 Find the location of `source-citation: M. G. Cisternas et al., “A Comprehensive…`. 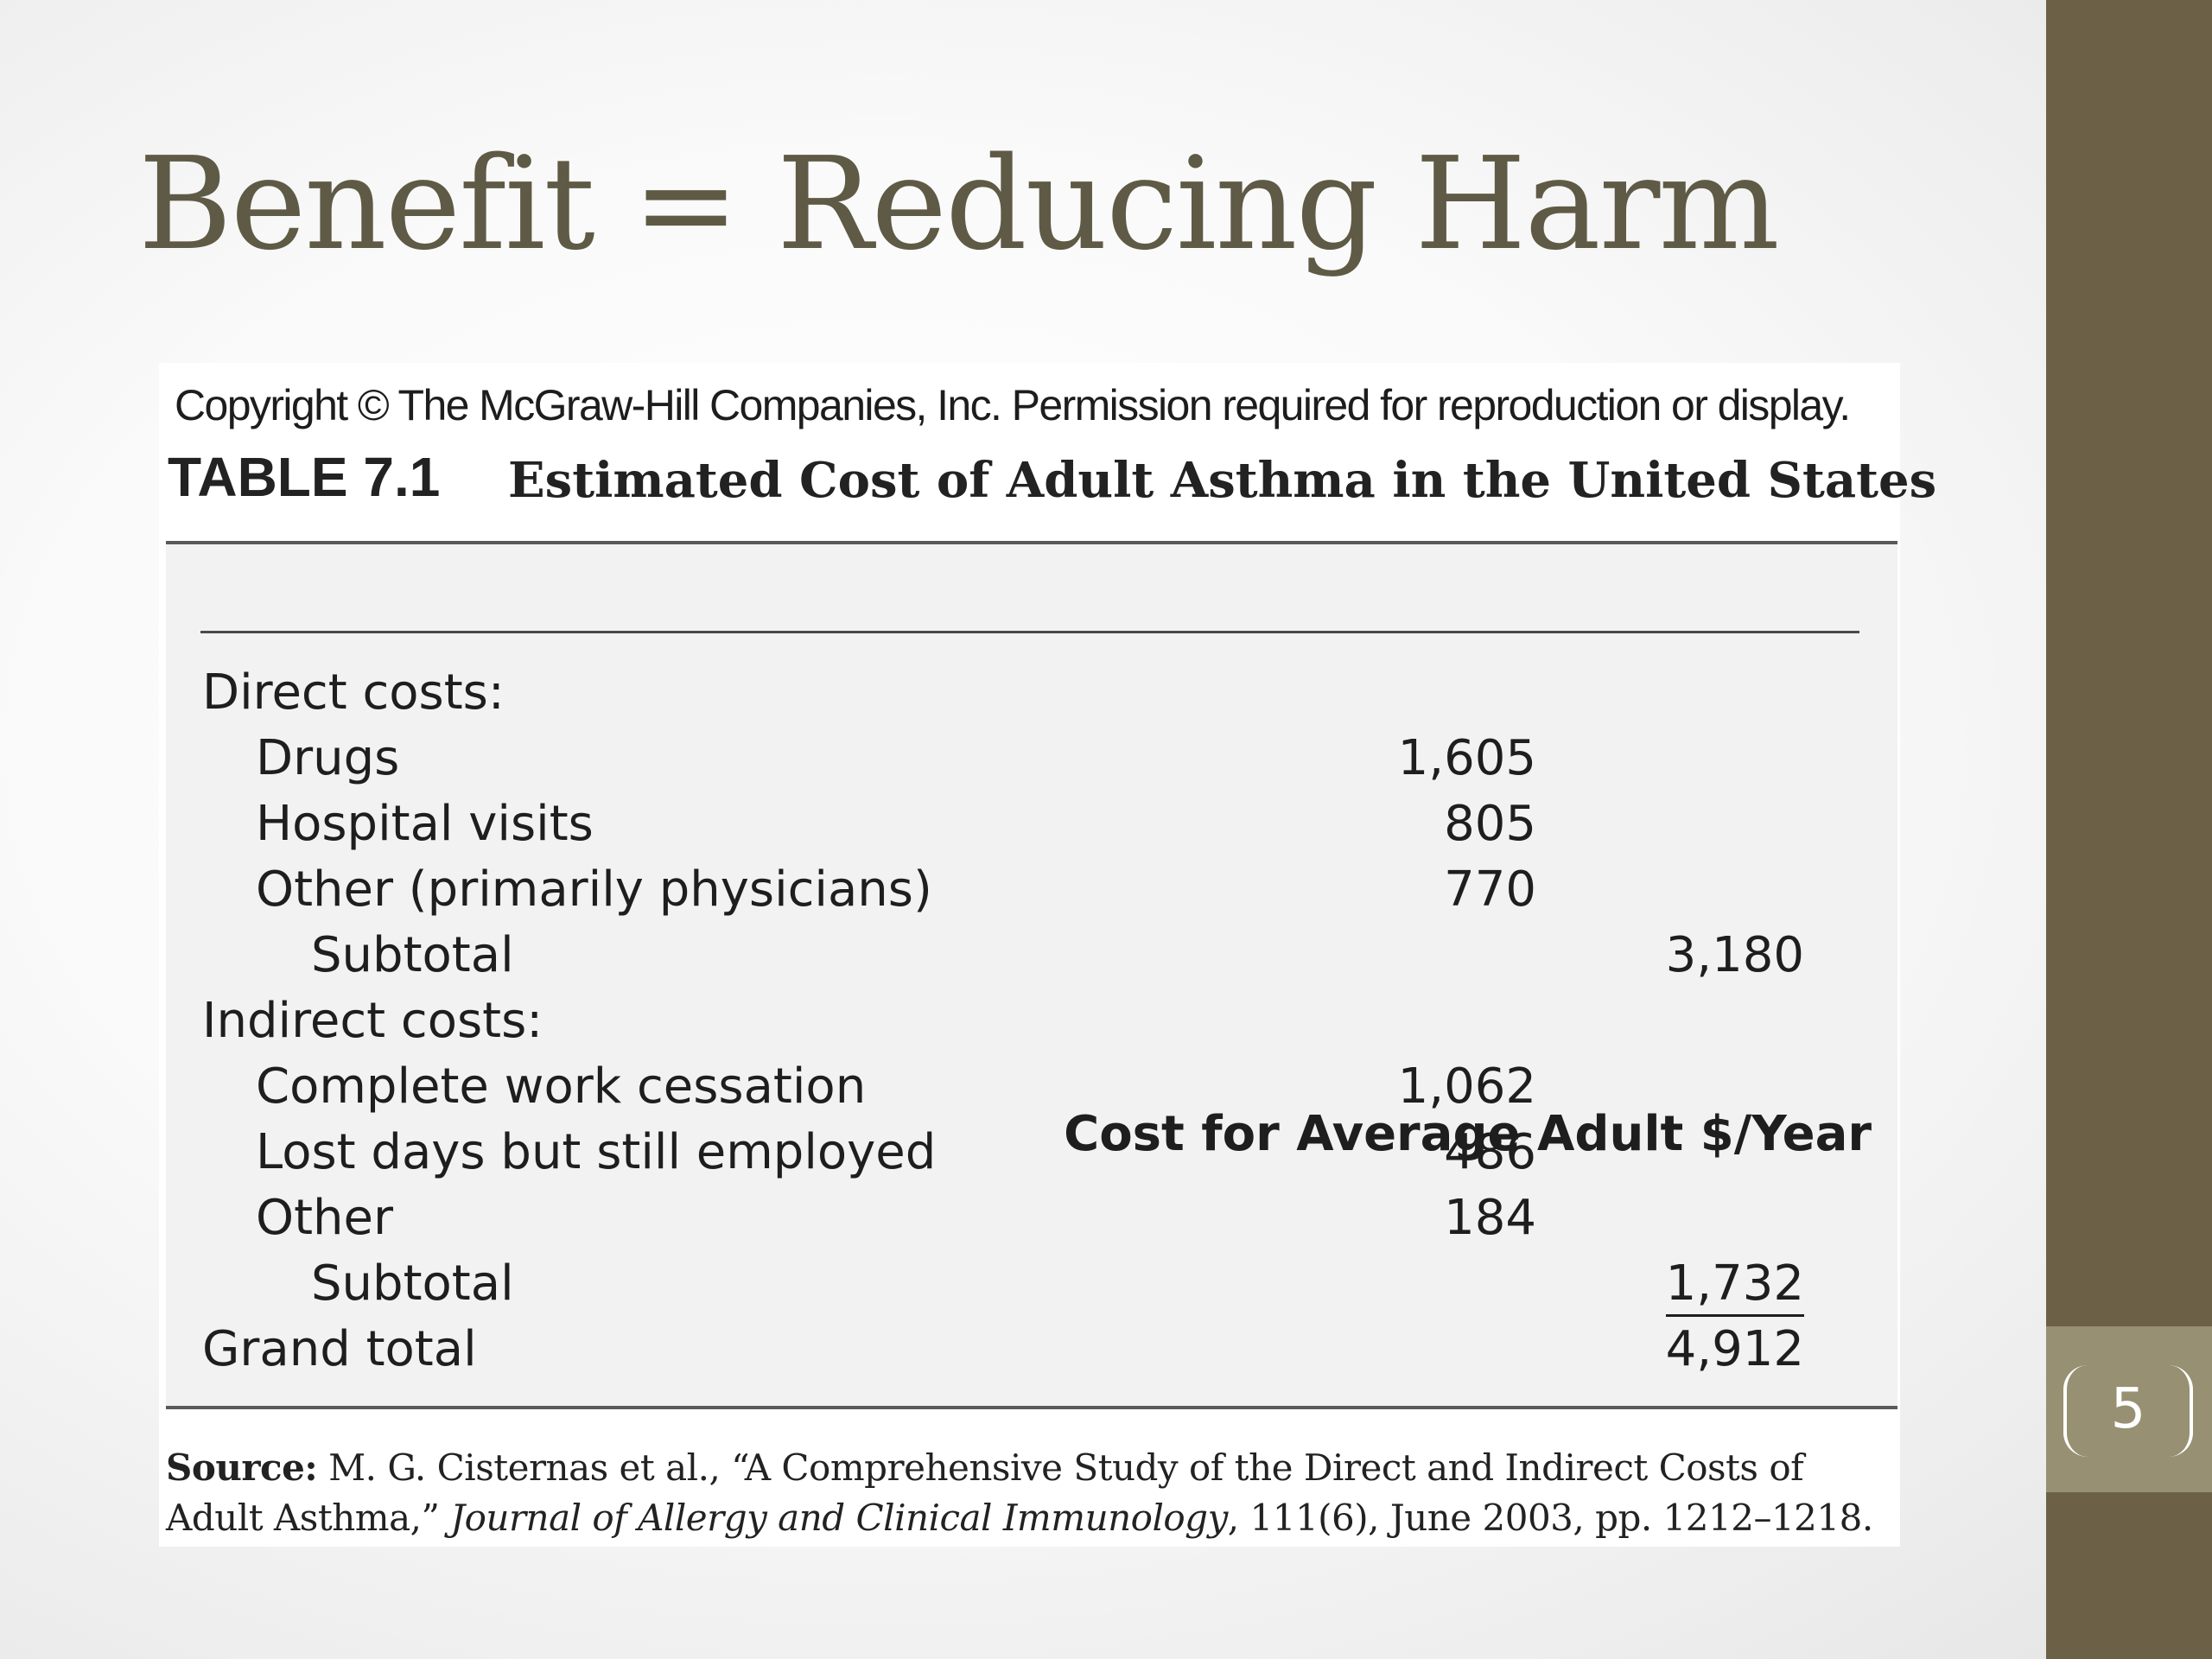

source-citation: M. G. Cisternas et al., “A Comprehensive… is located at coordinates (985, 1492).